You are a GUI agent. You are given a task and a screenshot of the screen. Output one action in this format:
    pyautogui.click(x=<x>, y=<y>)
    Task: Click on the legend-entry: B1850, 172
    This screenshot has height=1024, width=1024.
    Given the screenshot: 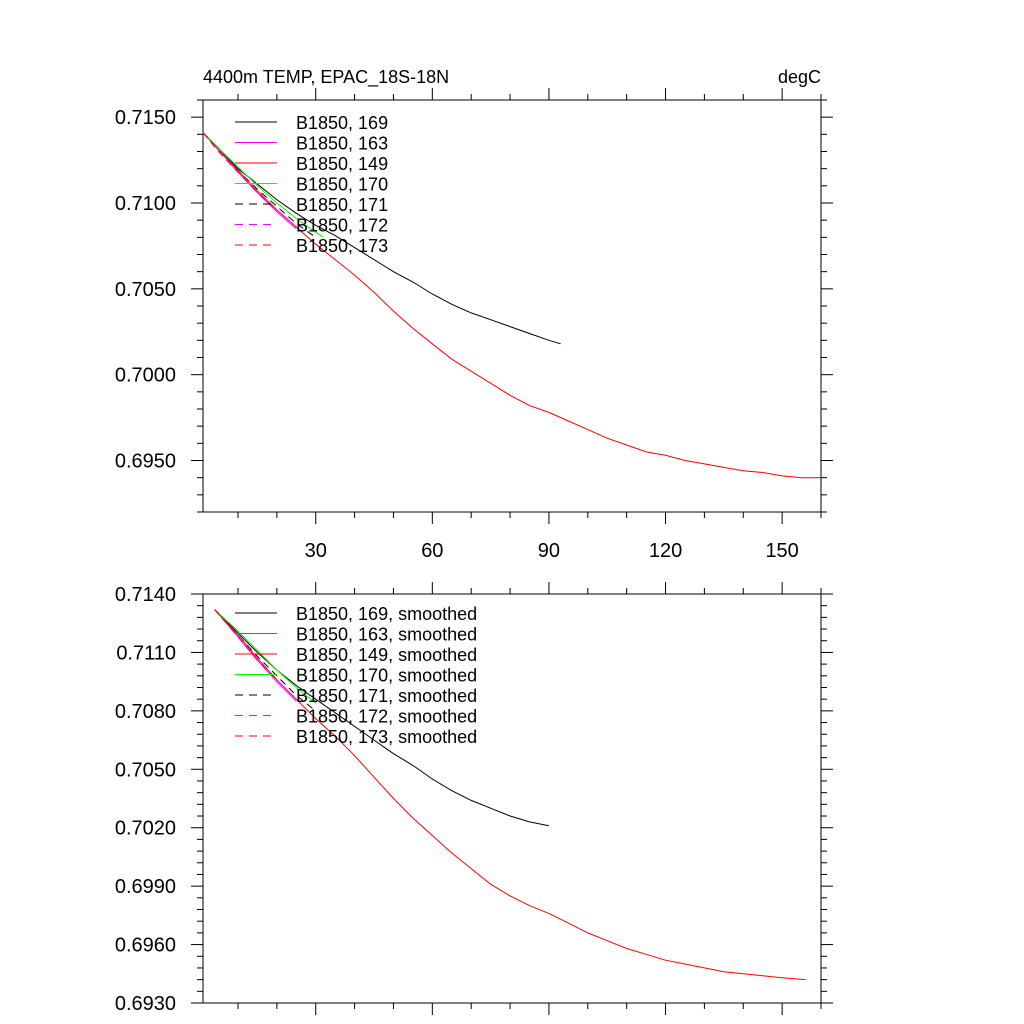 What is the action you would take?
    pyautogui.click(x=342, y=226)
    